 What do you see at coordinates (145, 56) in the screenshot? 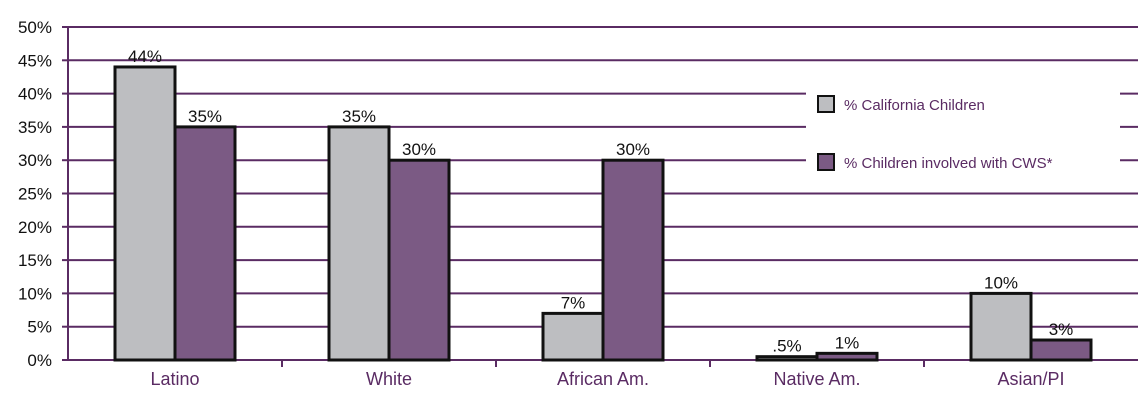
I see `data-label-california-0: 44%` at bounding box center [145, 56].